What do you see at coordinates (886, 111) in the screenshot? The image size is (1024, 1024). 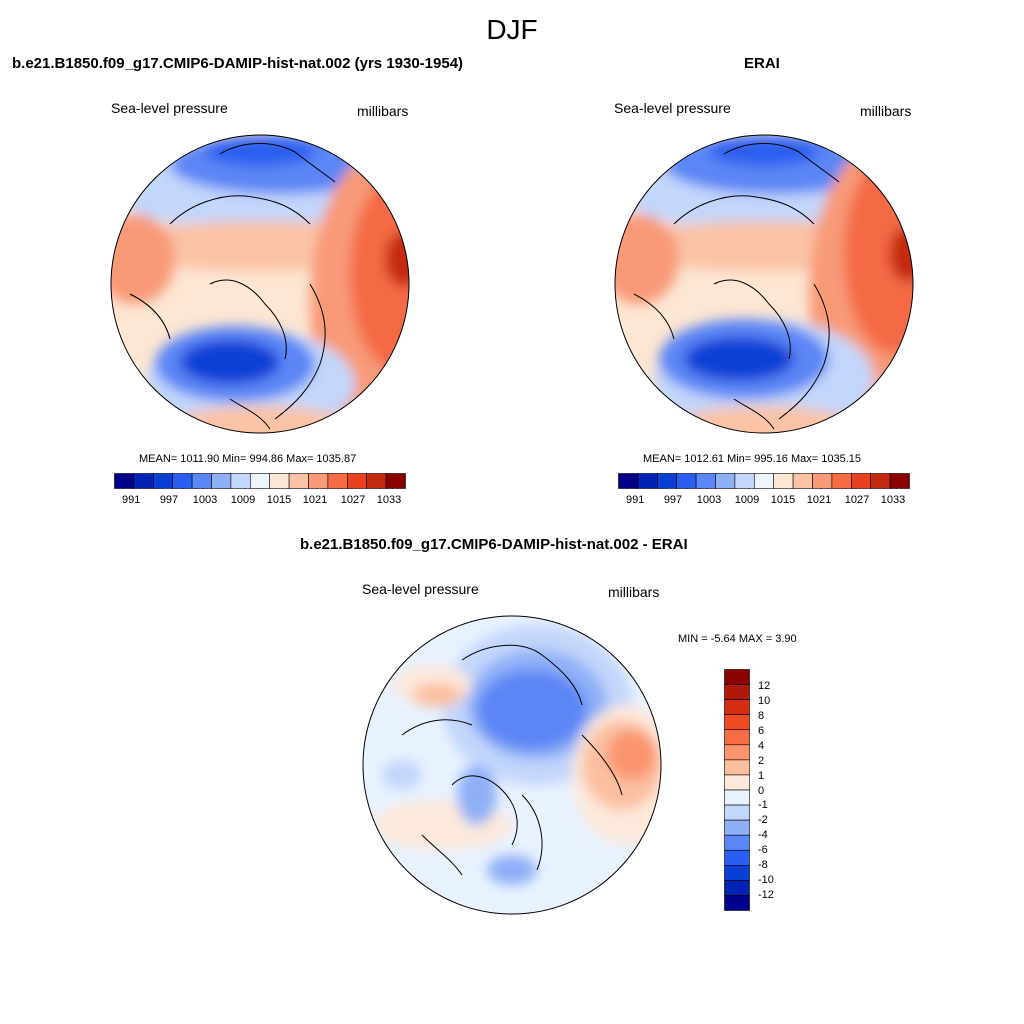 I see `obs-units-label: millibars` at bounding box center [886, 111].